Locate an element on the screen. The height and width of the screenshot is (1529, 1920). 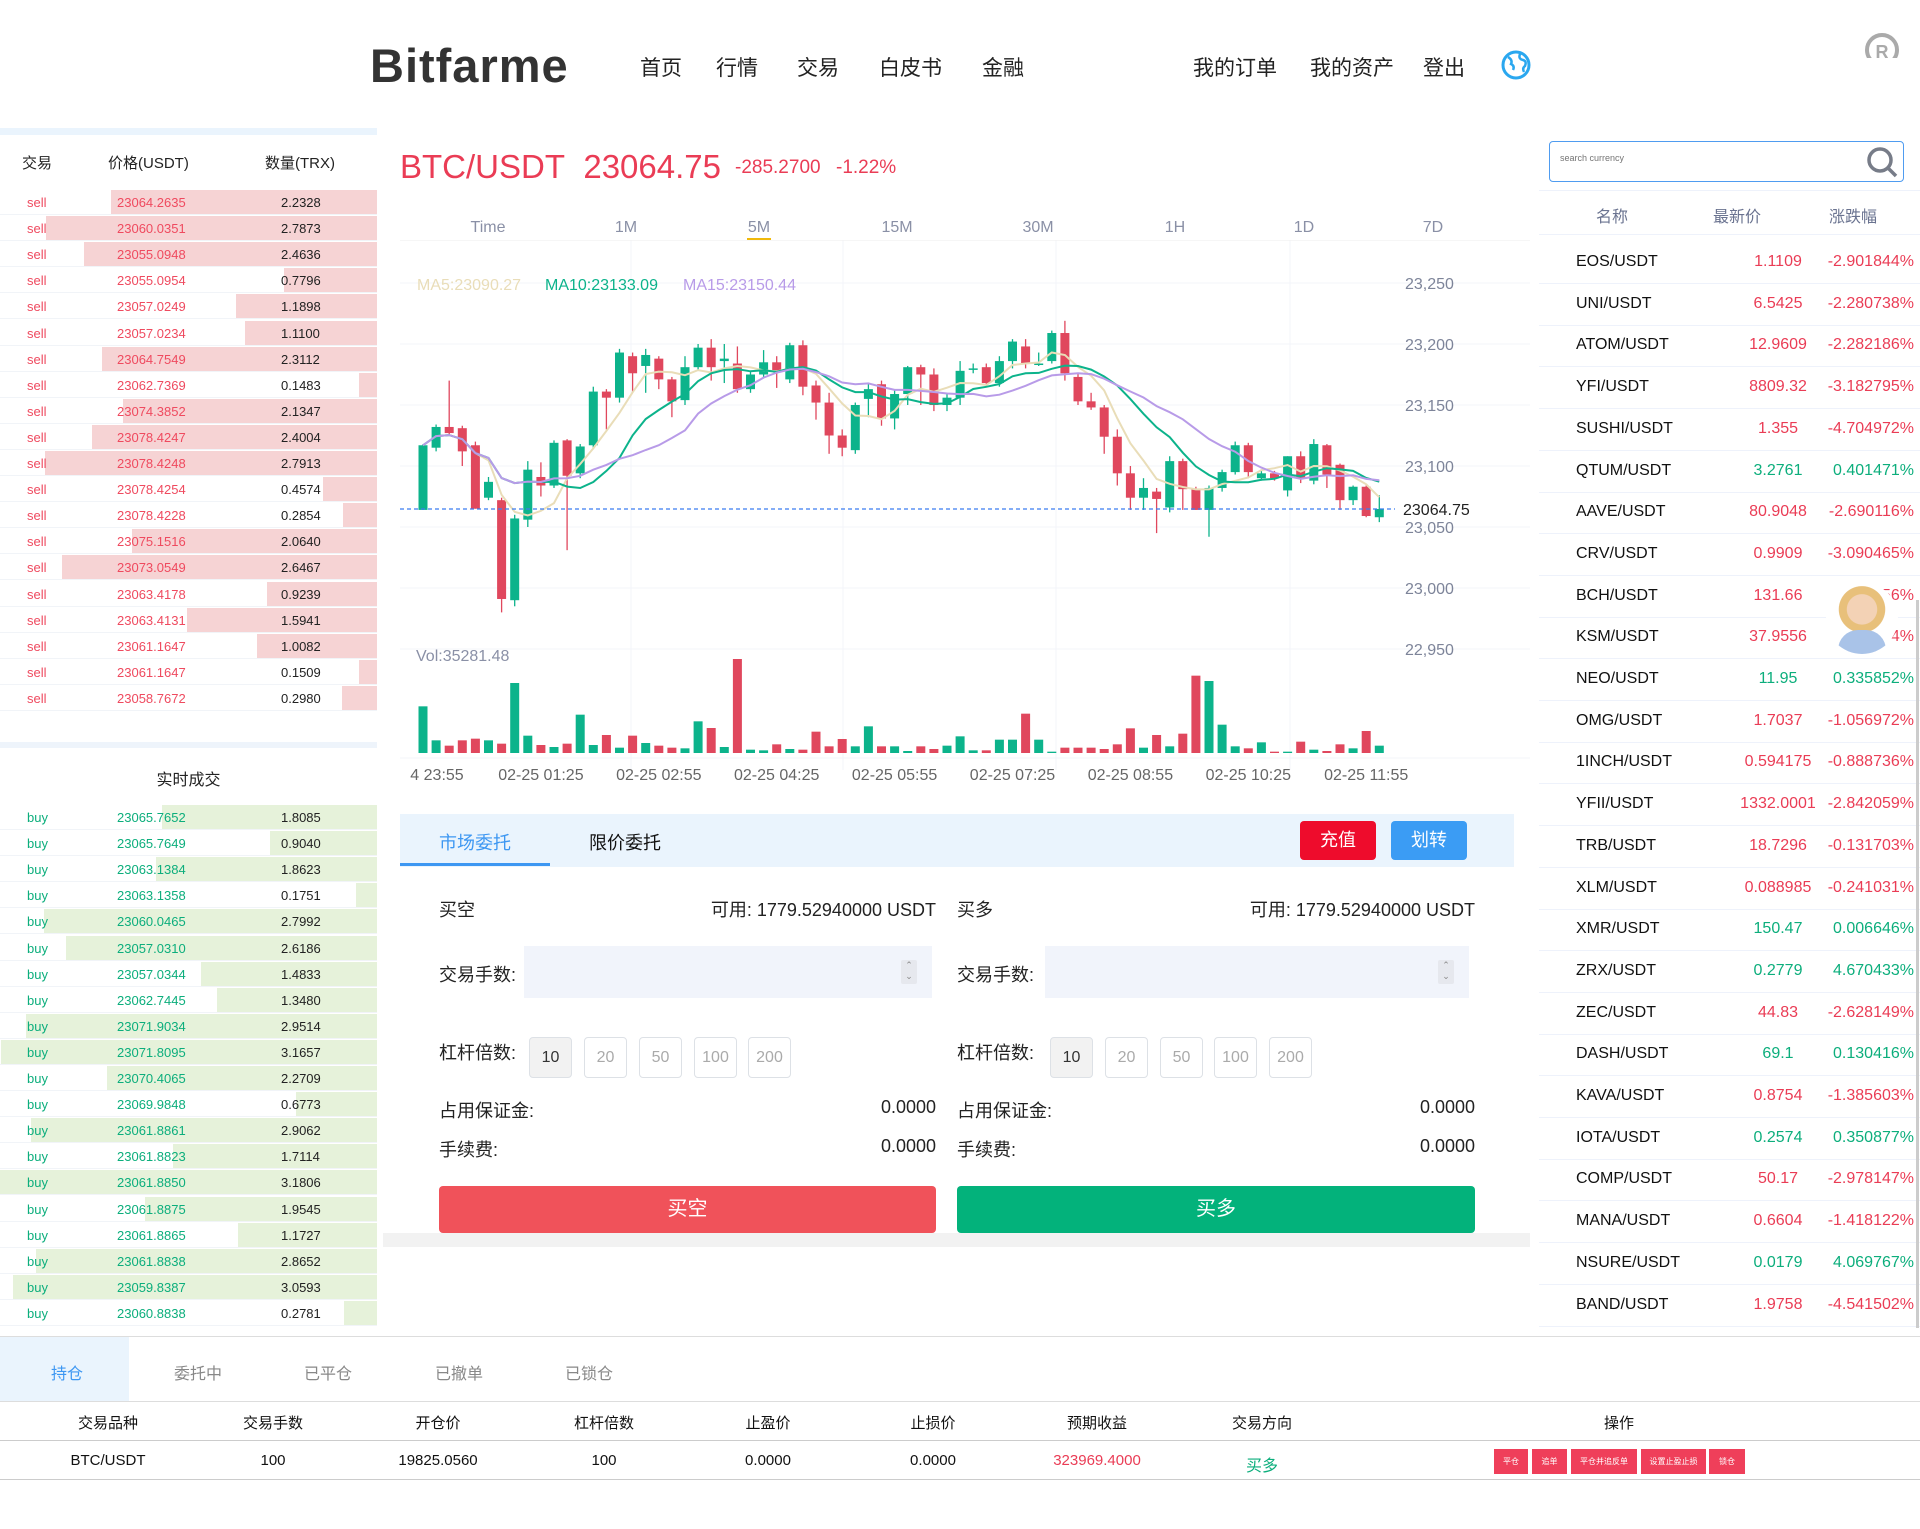
interval-1h: 1H is located at coordinates (1175, 227).